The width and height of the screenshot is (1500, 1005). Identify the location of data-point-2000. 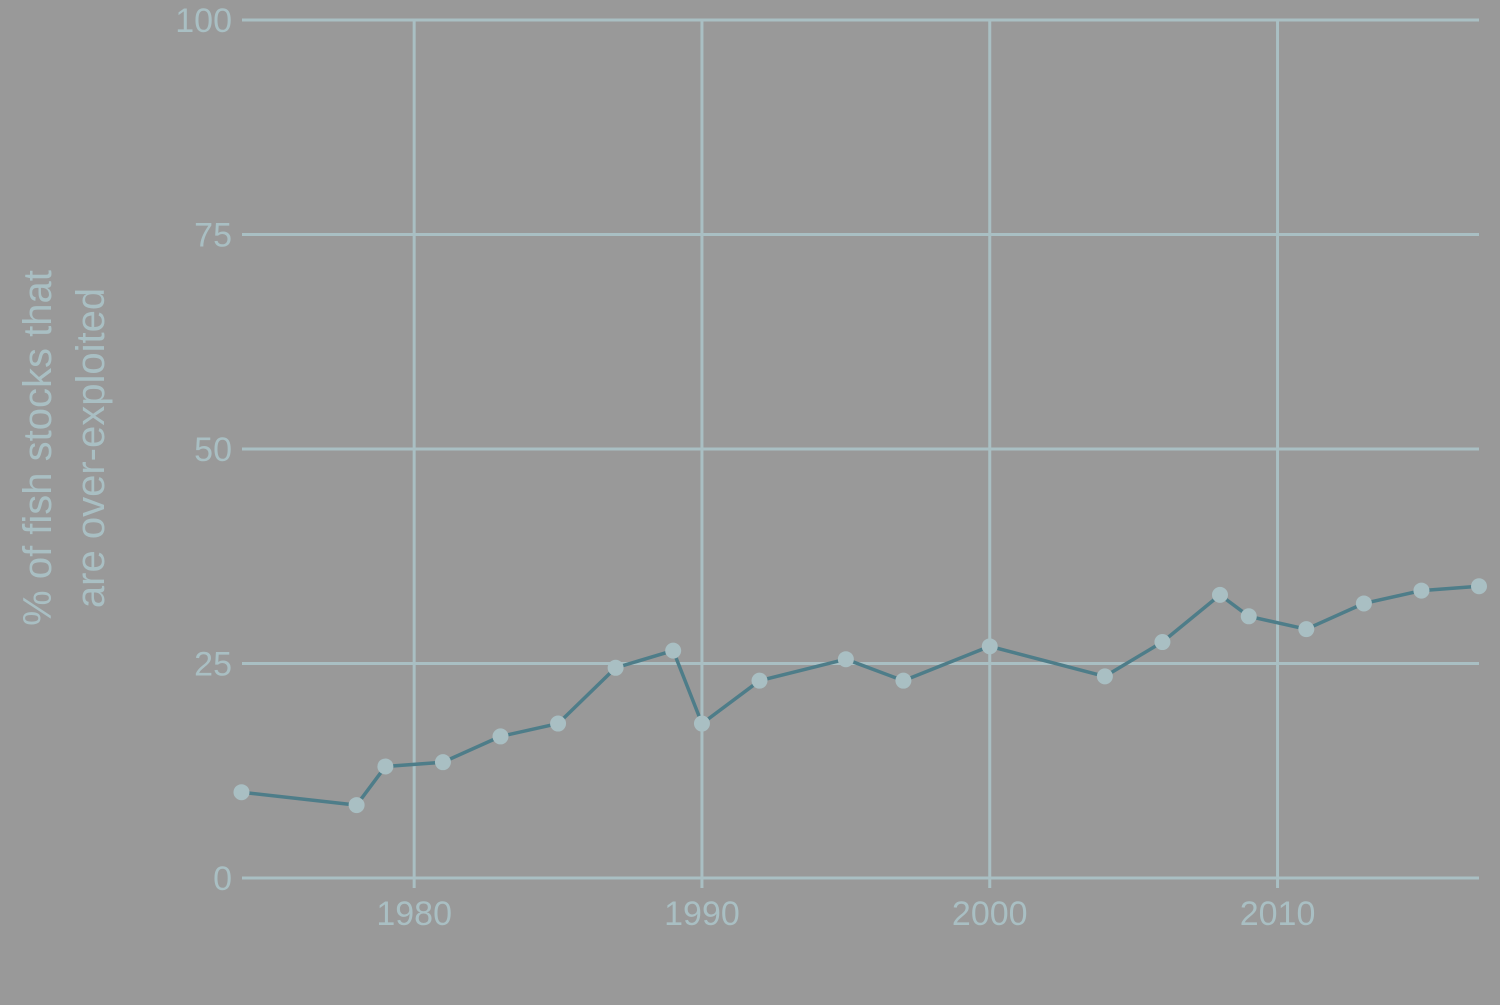
(989, 646).